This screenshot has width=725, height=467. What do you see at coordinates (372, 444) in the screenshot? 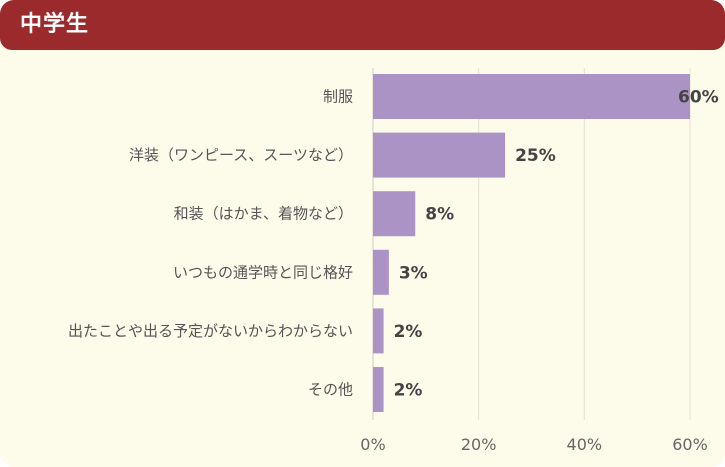
I see `x-tick-label: 0%` at bounding box center [372, 444].